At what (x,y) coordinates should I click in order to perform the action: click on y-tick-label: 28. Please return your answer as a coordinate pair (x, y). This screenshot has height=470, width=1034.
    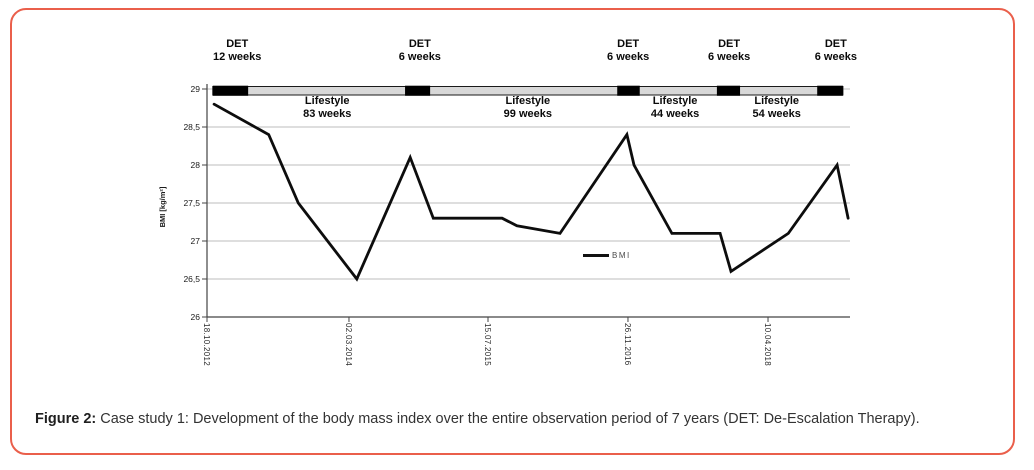
    Looking at the image, I should click on (195, 165).